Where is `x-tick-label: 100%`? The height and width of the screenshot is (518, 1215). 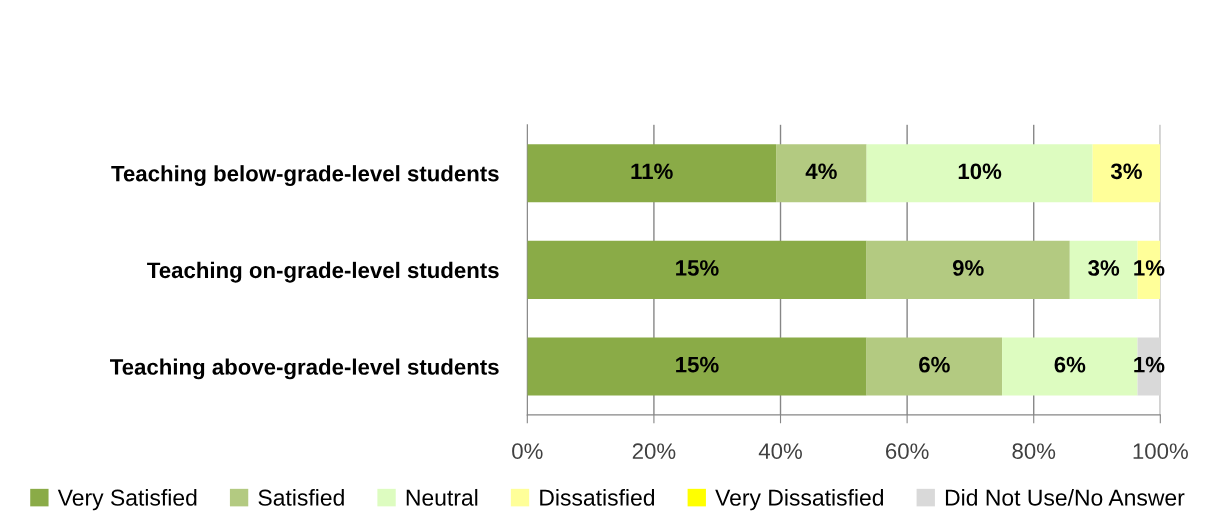 x-tick-label: 100% is located at coordinates (1160, 451).